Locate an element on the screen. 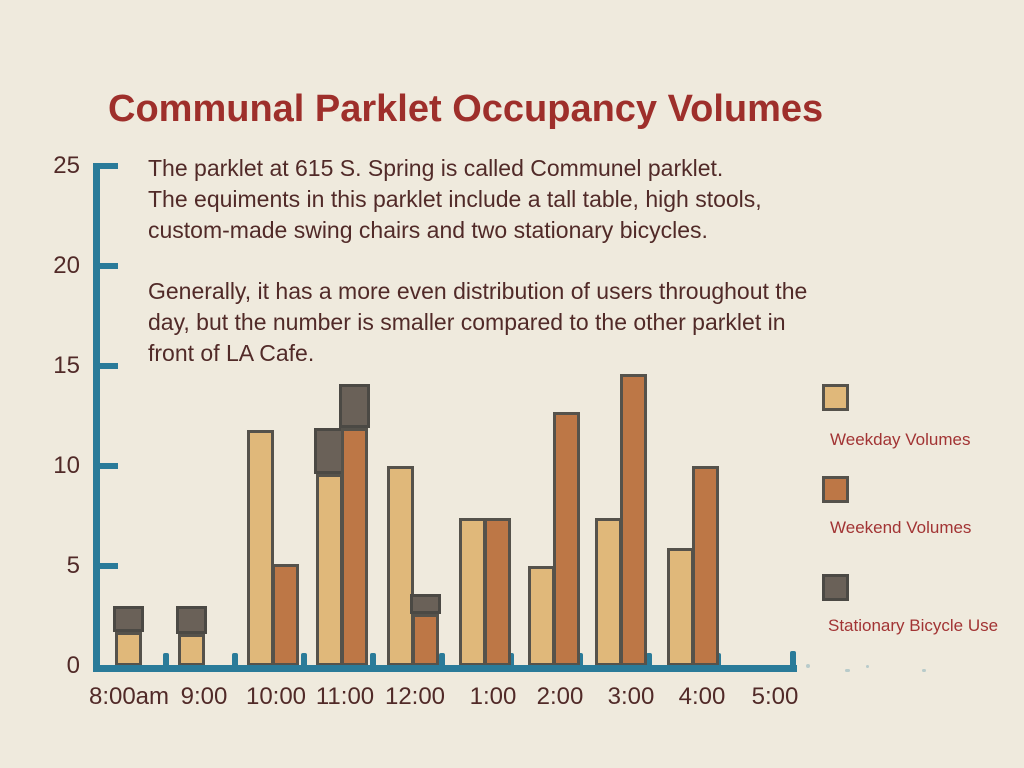  bar-weekday-4:00 is located at coordinates (680, 607).